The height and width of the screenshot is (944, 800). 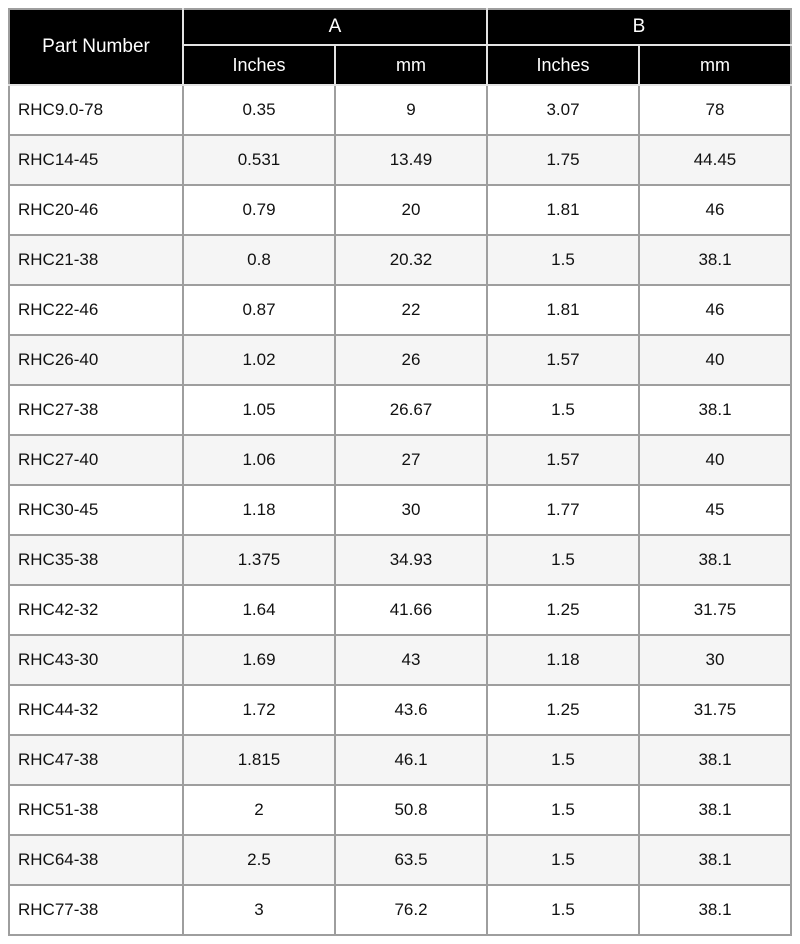 I want to click on table-row: RHC35-38 1.375 34.93 1.5 38.1, so click(x=400, y=560).